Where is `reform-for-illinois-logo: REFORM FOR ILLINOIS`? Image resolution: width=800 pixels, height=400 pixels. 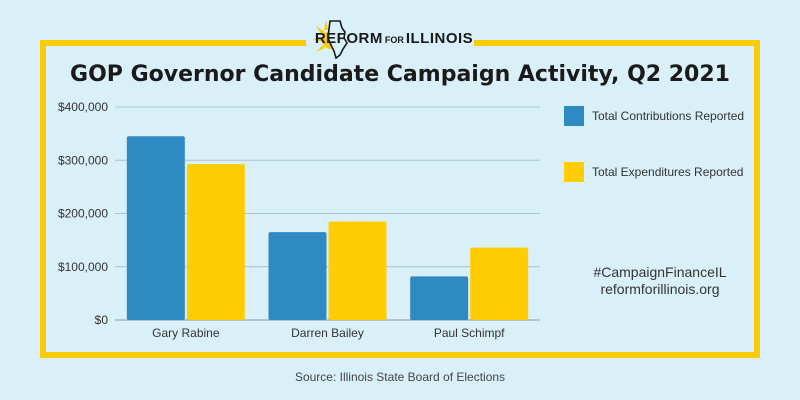
reform-for-illinois-logo: REFORM FOR ILLINOIS is located at coordinates (390, 39).